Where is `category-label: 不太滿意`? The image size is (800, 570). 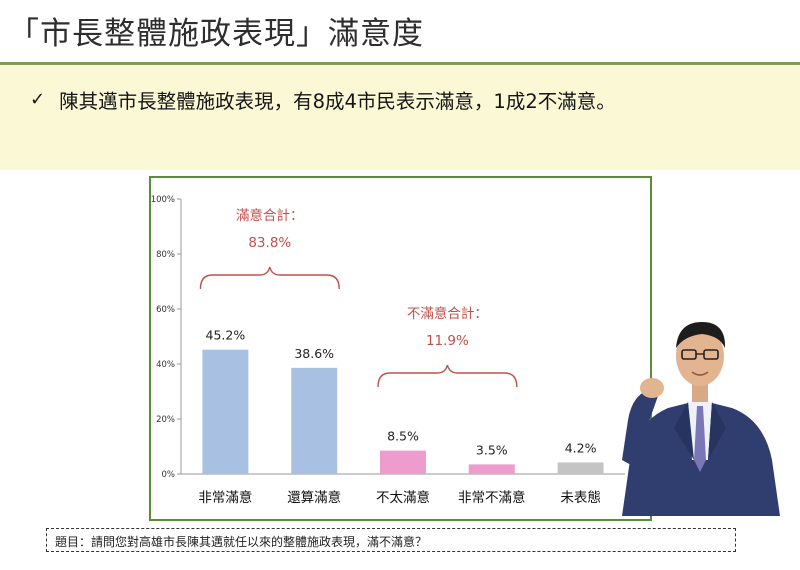
category-label: 不太滿意 is located at coordinates (403, 497).